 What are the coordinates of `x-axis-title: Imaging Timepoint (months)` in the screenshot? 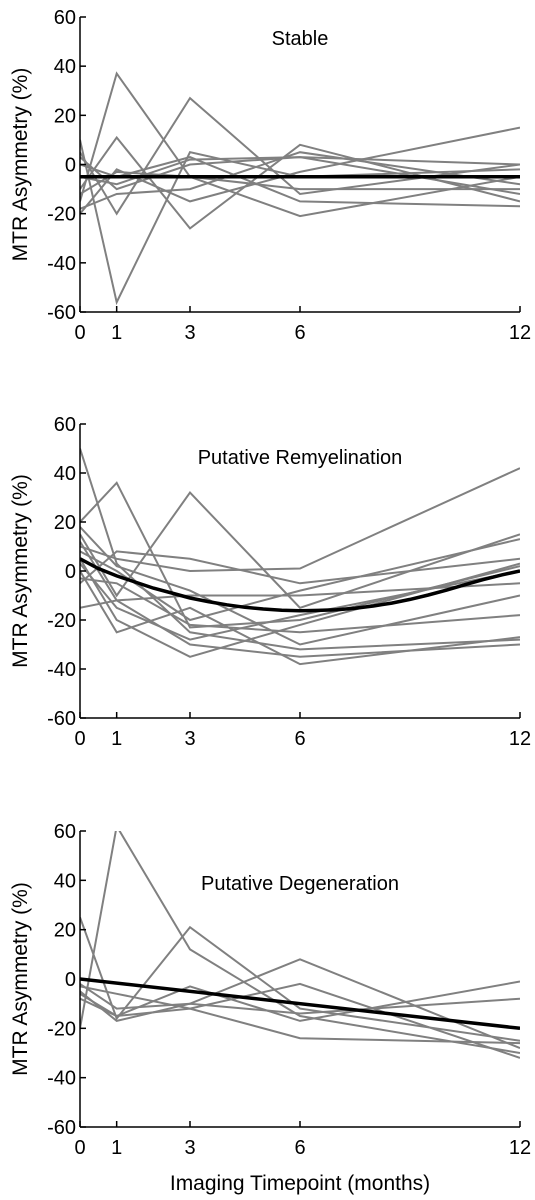 It's located at (300, 1183).